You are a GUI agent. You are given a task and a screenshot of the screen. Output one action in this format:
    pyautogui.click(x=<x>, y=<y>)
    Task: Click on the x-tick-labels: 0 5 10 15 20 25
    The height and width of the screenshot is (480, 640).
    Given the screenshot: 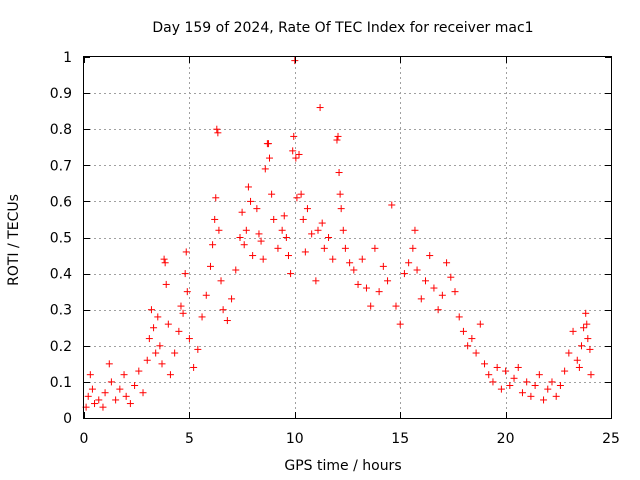 What is the action you would take?
    pyautogui.click(x=350, y=439)
    